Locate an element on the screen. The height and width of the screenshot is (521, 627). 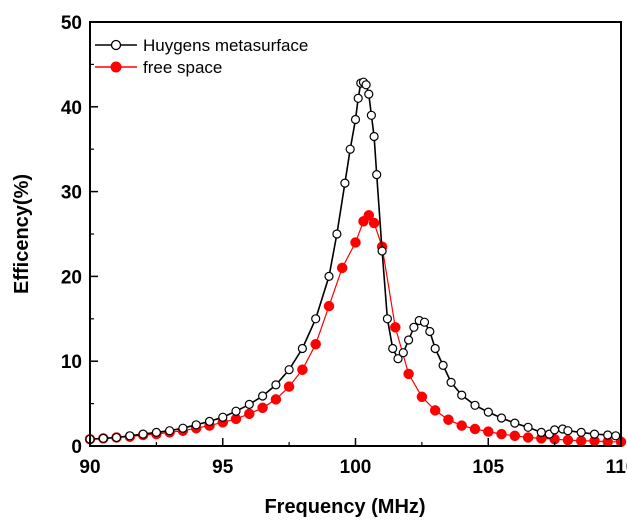
x-tick-label: 110 is located at coordinates (616, 467).